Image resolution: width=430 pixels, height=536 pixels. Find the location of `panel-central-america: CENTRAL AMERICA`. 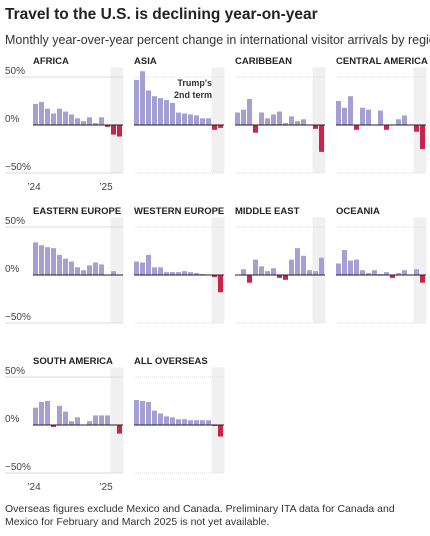

panel-central-america: CENTRAL AMERICA is located at coordinates (382, 115).